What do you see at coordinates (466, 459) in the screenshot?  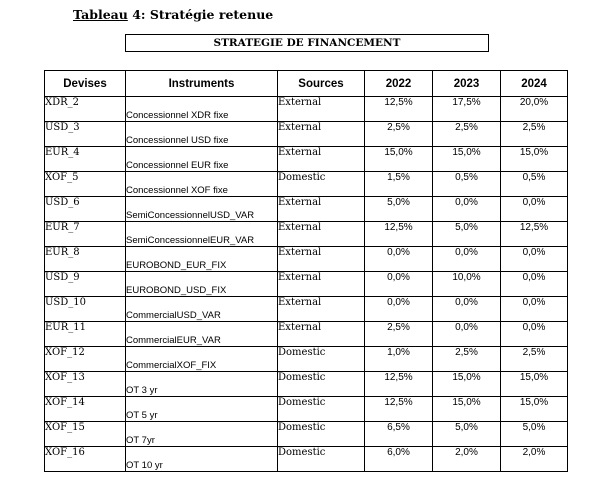 I see `cell-2023: 2,0%` at bounding box center [466, 459].